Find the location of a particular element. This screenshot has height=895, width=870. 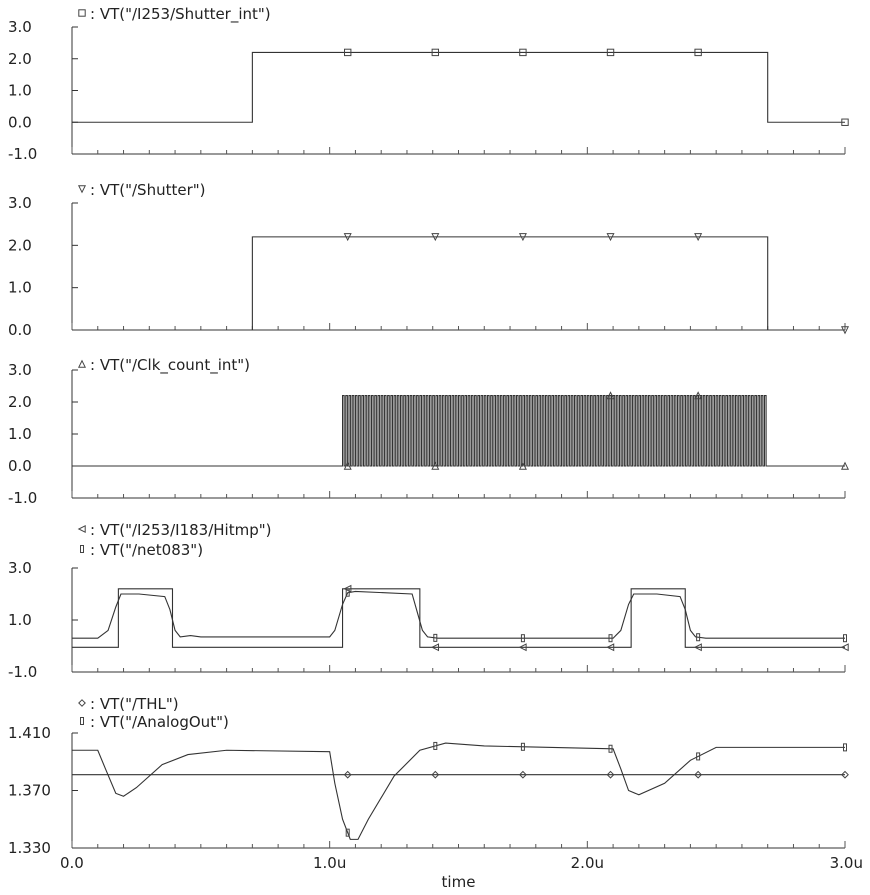

legend-entry: : VT("/Clk_count_int") is located at coordinates (163, 365).